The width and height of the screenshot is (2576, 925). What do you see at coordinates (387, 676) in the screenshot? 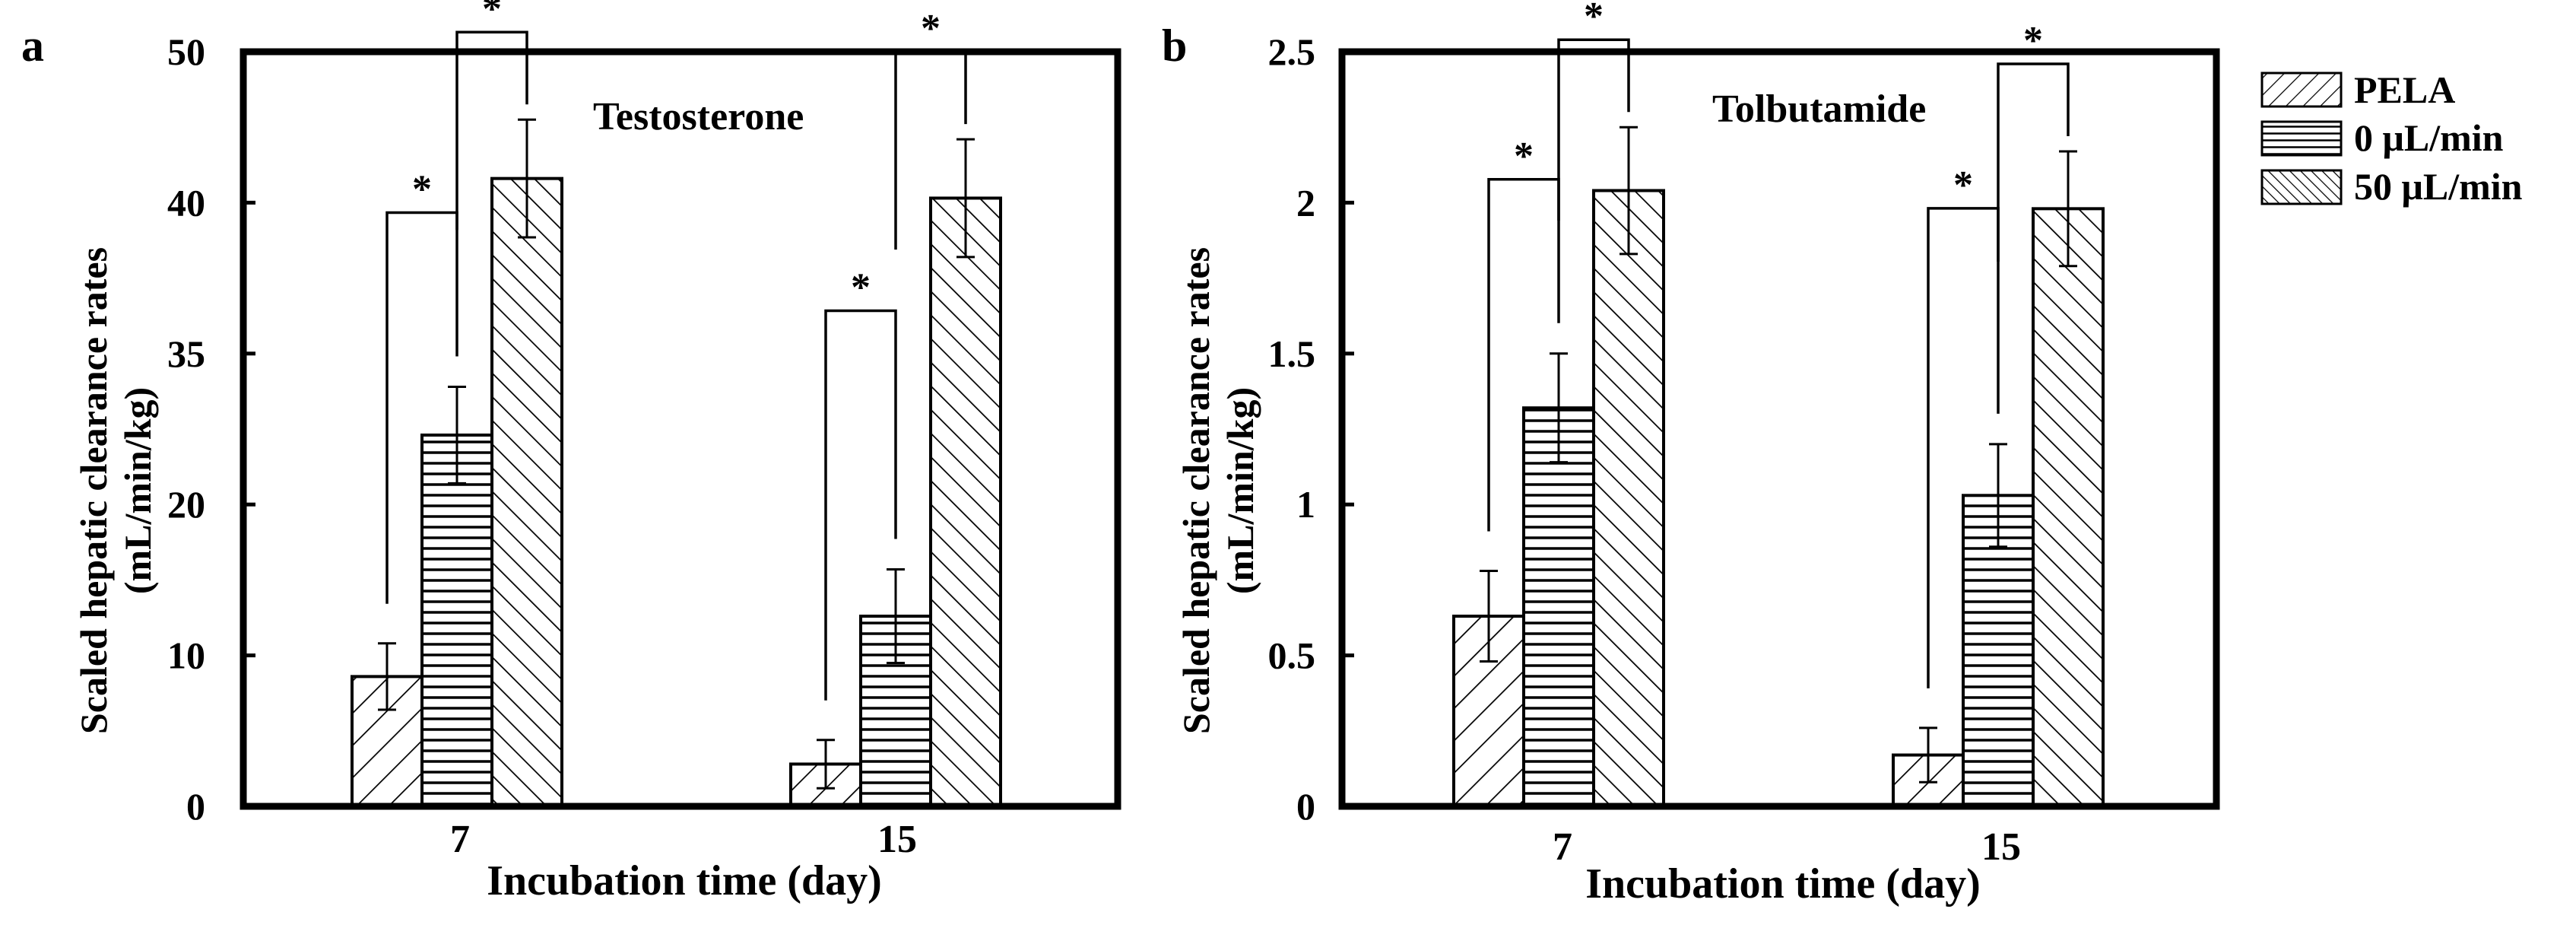
I see `panel-a-errorbar-pela-day7` at bounding box center [387, 676].